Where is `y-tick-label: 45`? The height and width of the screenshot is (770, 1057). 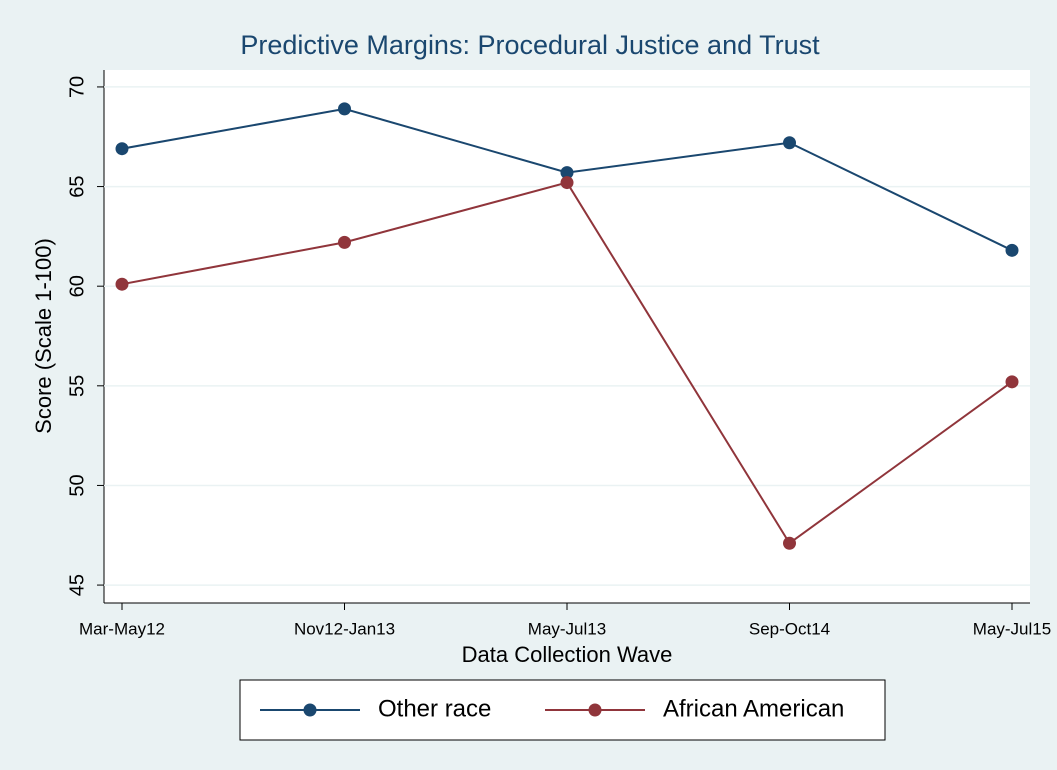 y-tick-label: 45 is located at coordinates (77, 585).